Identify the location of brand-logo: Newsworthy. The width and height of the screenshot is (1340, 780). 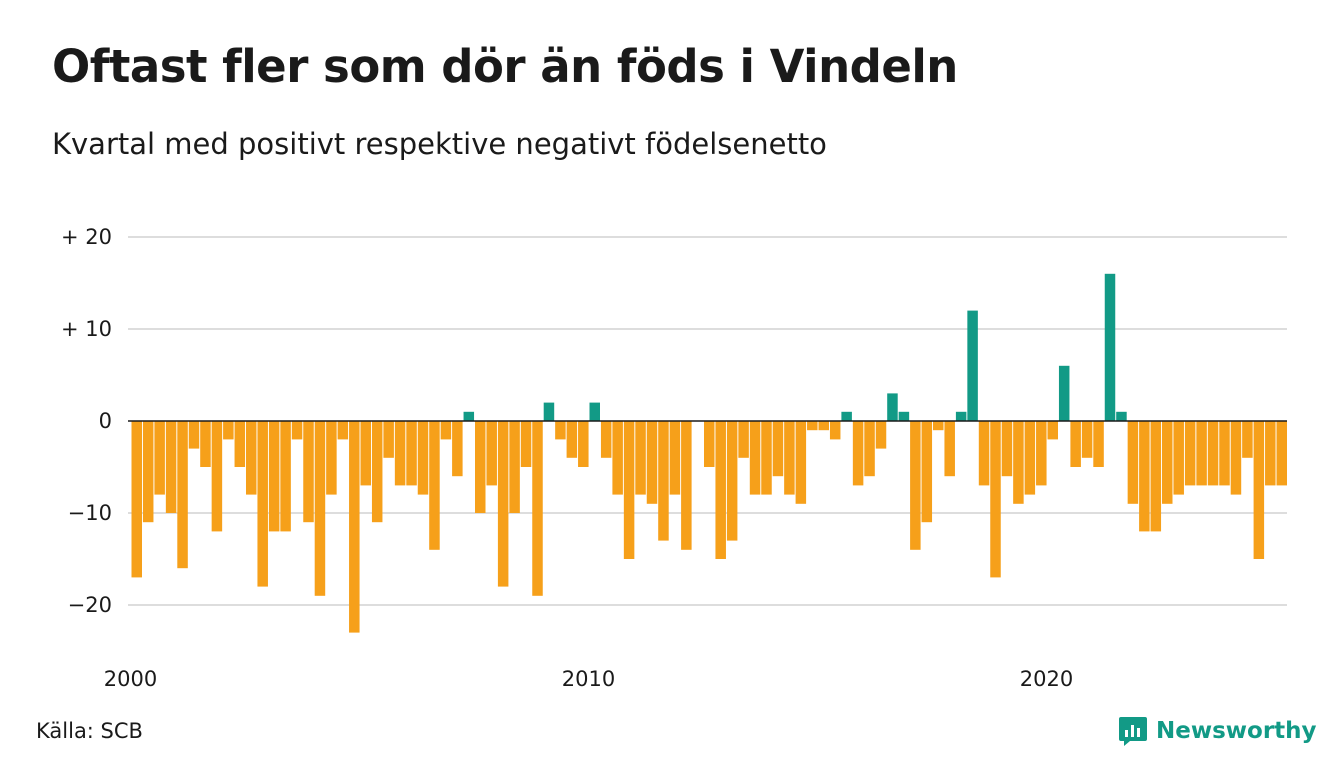
(1217, 731).